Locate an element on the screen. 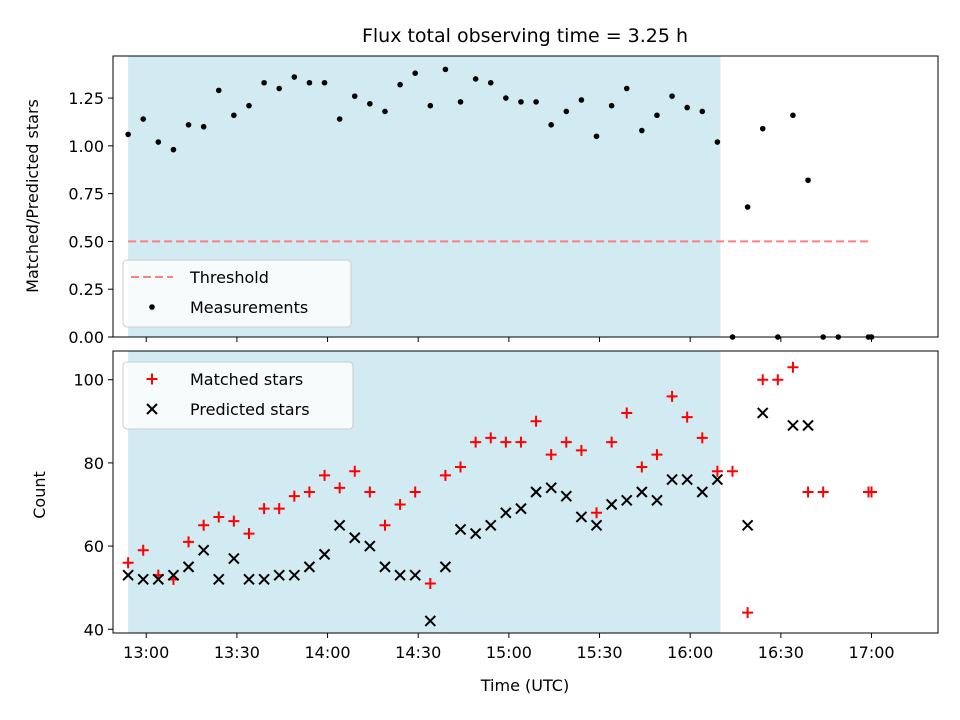 Image resolution: width=960 pixels, height=720 pixels. x-tick-label: 14:00 is located at coordinates (328, 652).